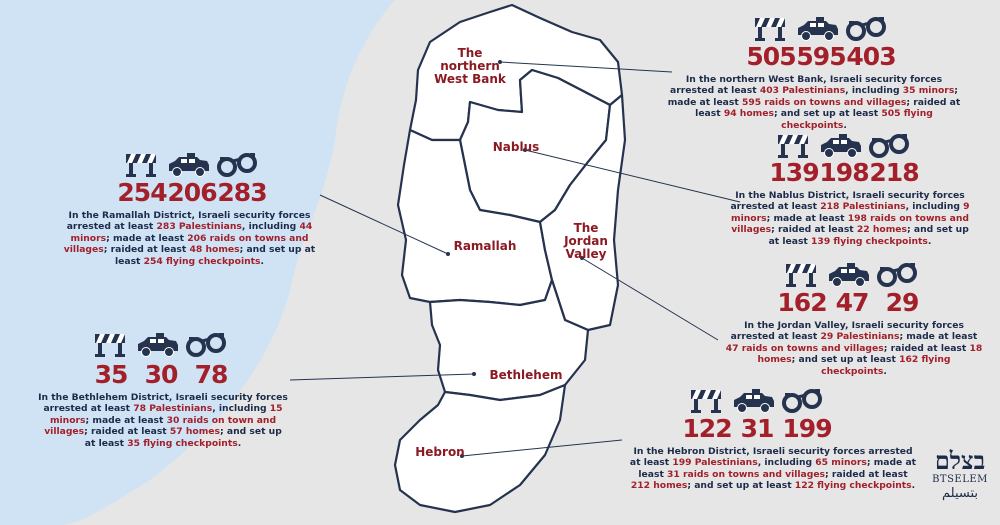 This screenshot has height=525, width=1000. I want to click on highlight-text: 15 minors, so click(166, 414).